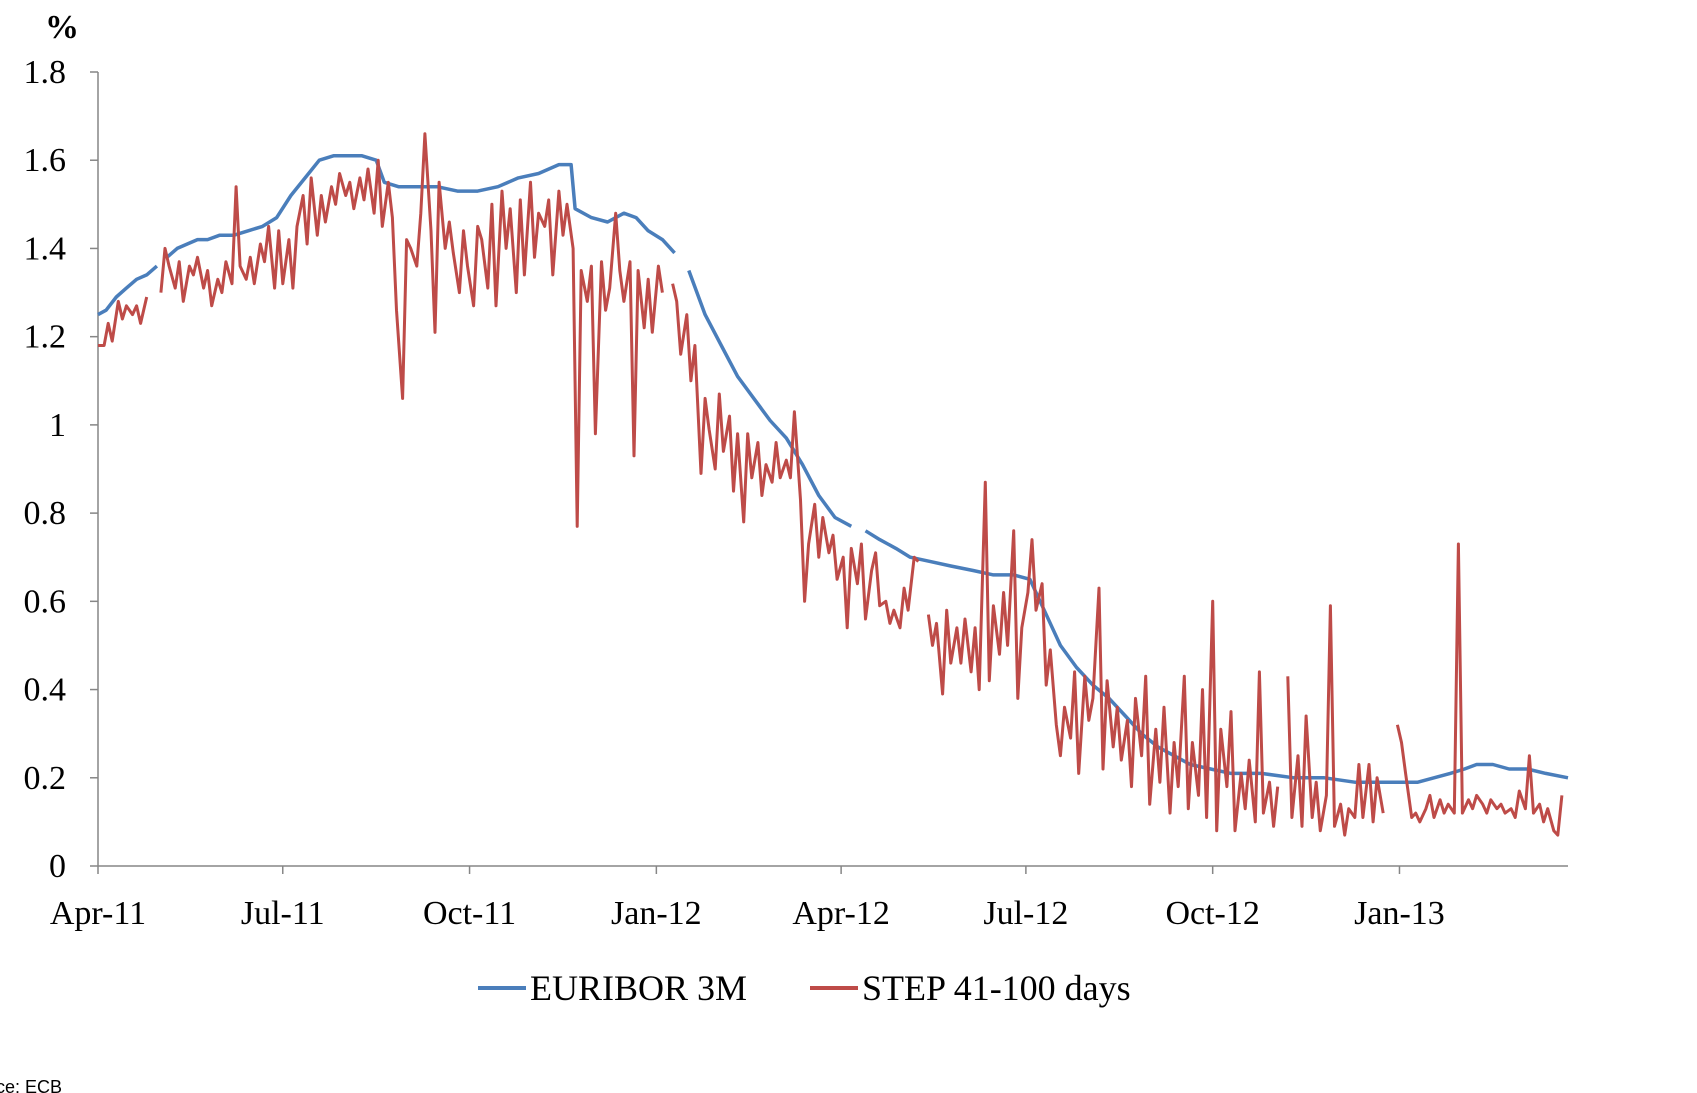 Image resolution: width=1697 pixels, height=1093 pixels. What do you see at coordinates (45, 160) in the screenshot?
I see `y-tick-label: 1.6` at bounding box center [45, 160].